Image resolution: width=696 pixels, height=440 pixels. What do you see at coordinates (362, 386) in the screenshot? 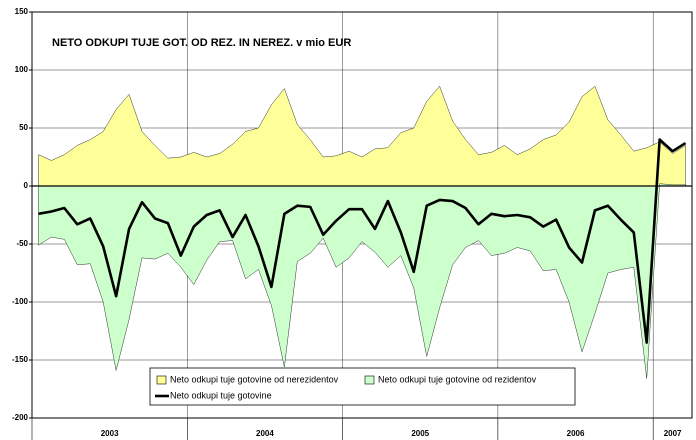
I see `legend` at bounding box center [362, 386].